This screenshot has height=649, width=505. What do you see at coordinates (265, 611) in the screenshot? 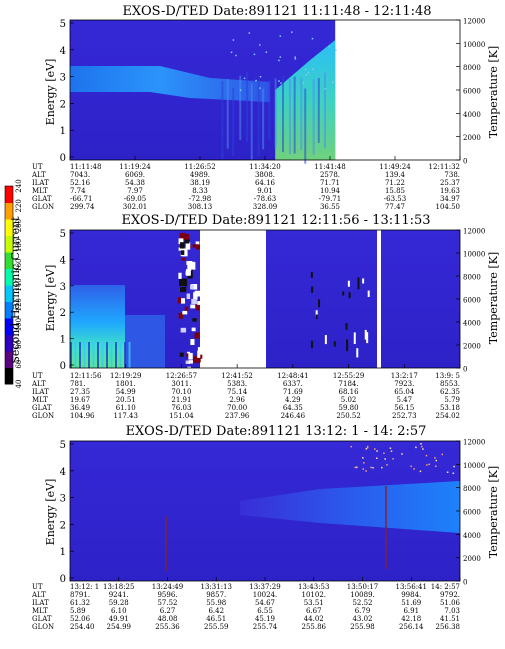
I see `table-cell: 6.55` at bounding box center [265, 611].